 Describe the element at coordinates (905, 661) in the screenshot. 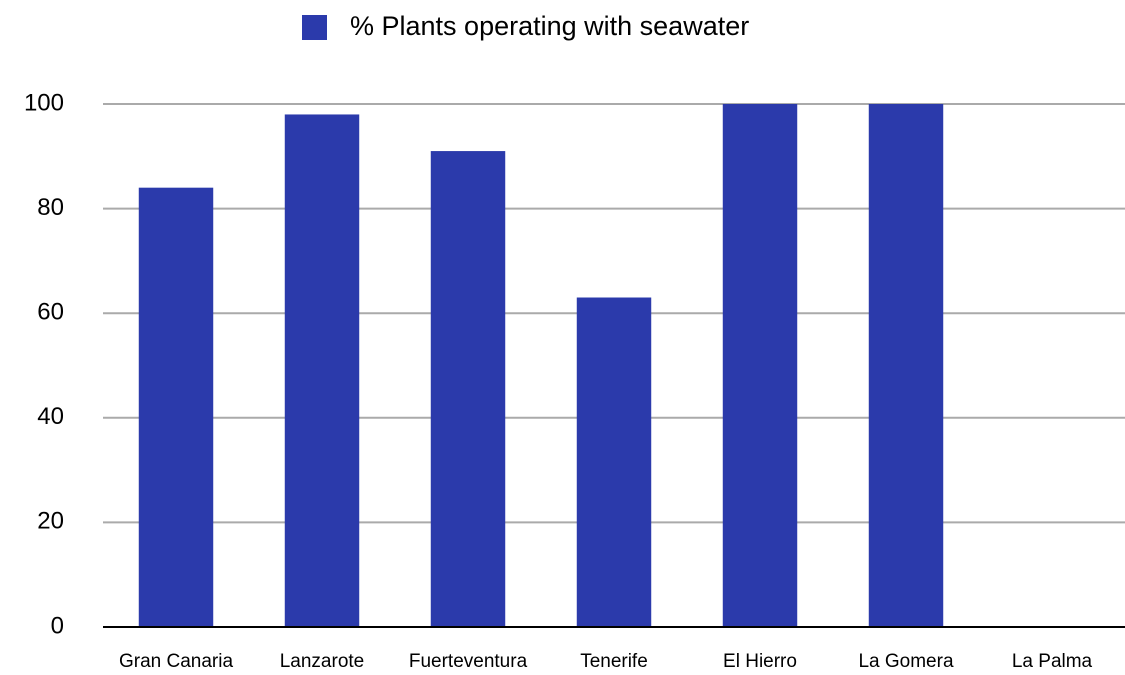

I see `x-tick-label: La Gomera` at that location.